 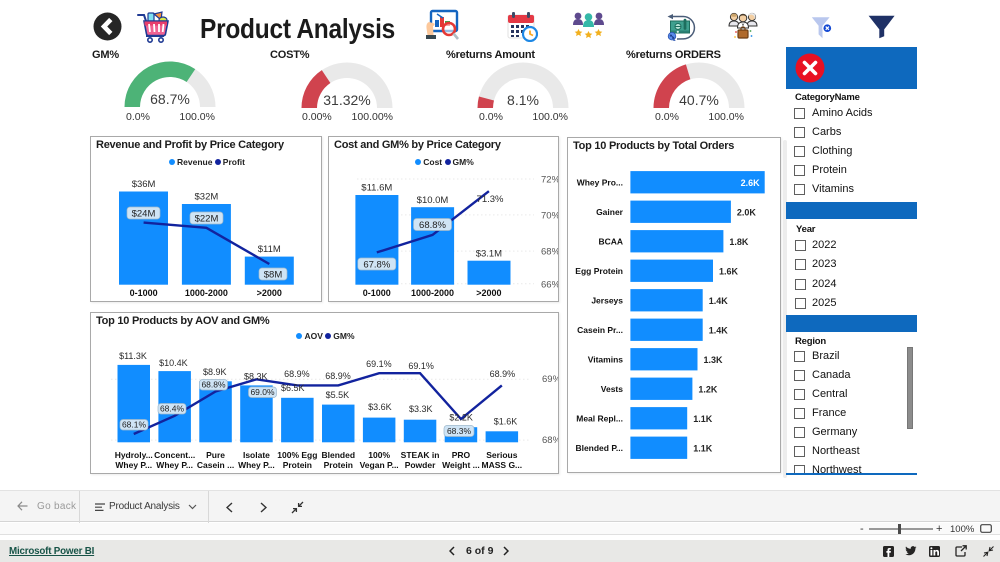 What do you see at coordinates (376, 265) in the screenshot?
I see `svg-text: 67.8%` at bounding box center [376, 265].